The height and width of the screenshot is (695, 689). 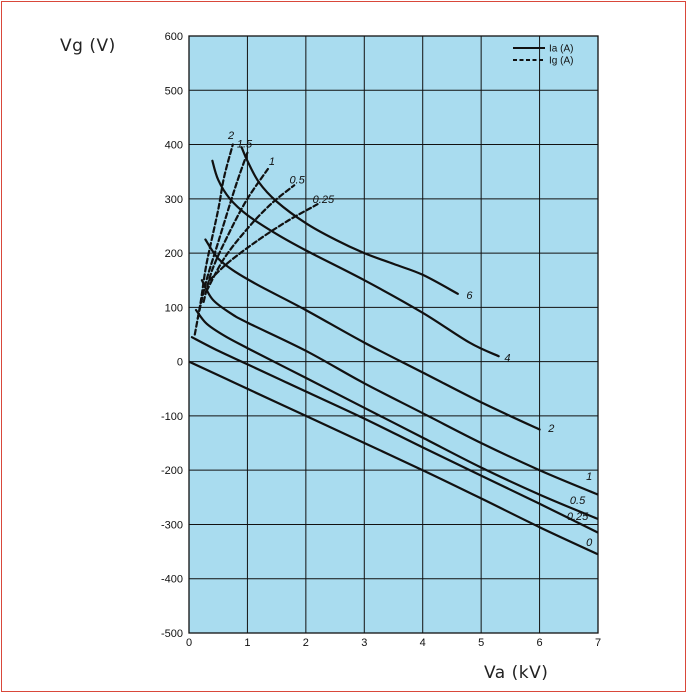 I want to click on curve-label: 6, so click(x=469, y=296).